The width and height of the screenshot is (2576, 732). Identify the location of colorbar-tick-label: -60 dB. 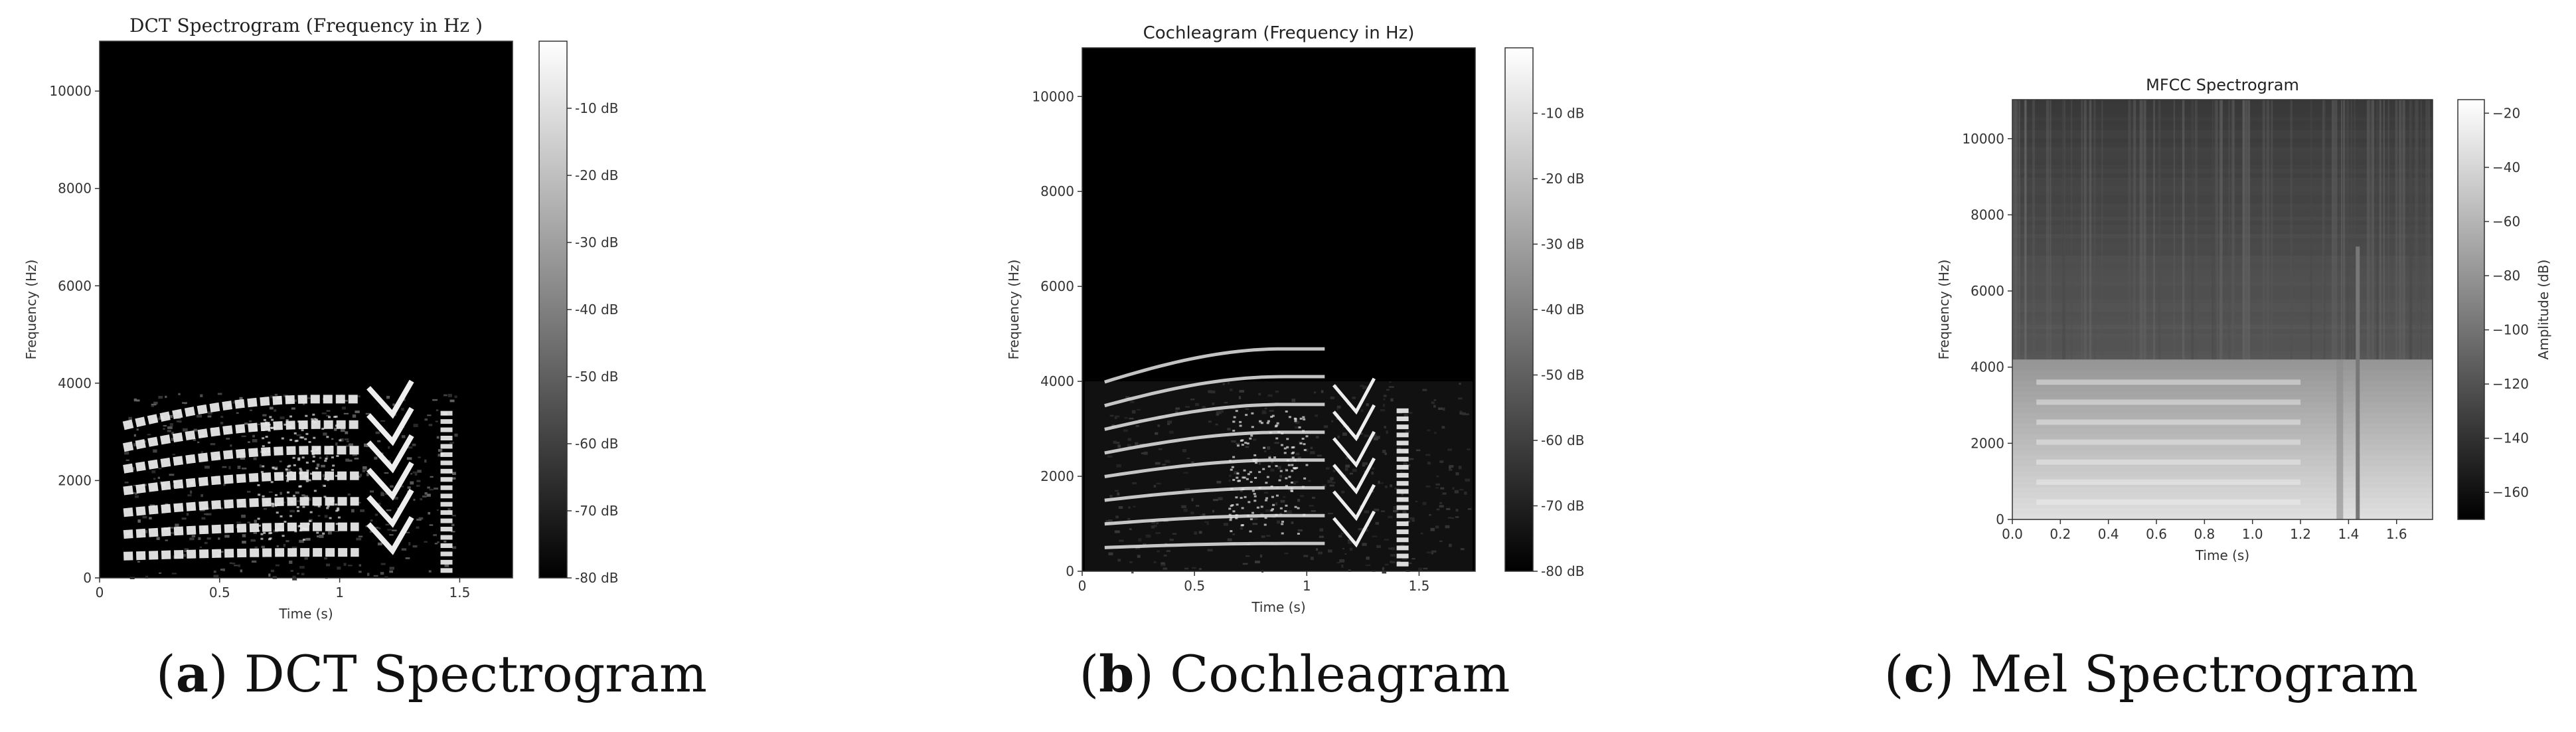
(1562, 440).